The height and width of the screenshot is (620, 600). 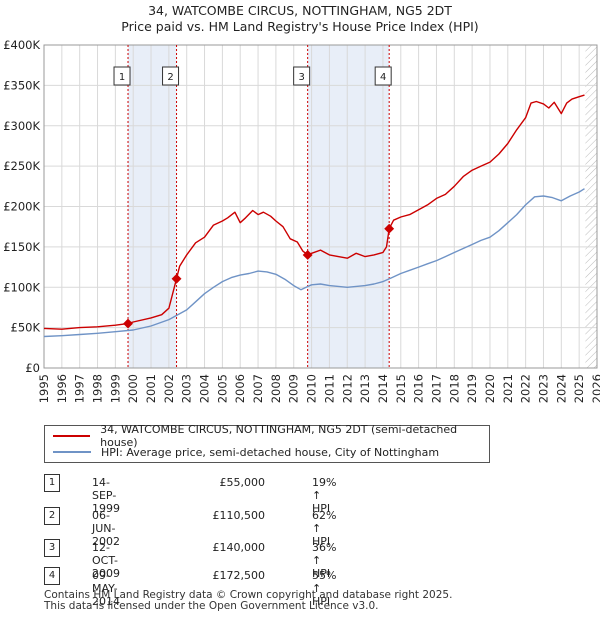 What do you see at coordinates (106, 495) in the screenshot?
I see `transaction-date: 14-SEP-1999` at bounding box center [106, 495].